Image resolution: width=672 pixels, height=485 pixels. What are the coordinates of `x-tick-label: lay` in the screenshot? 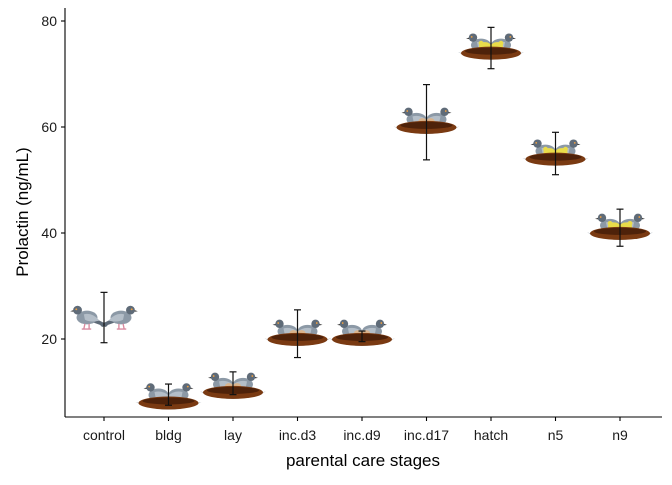 It's located at (233, 435).